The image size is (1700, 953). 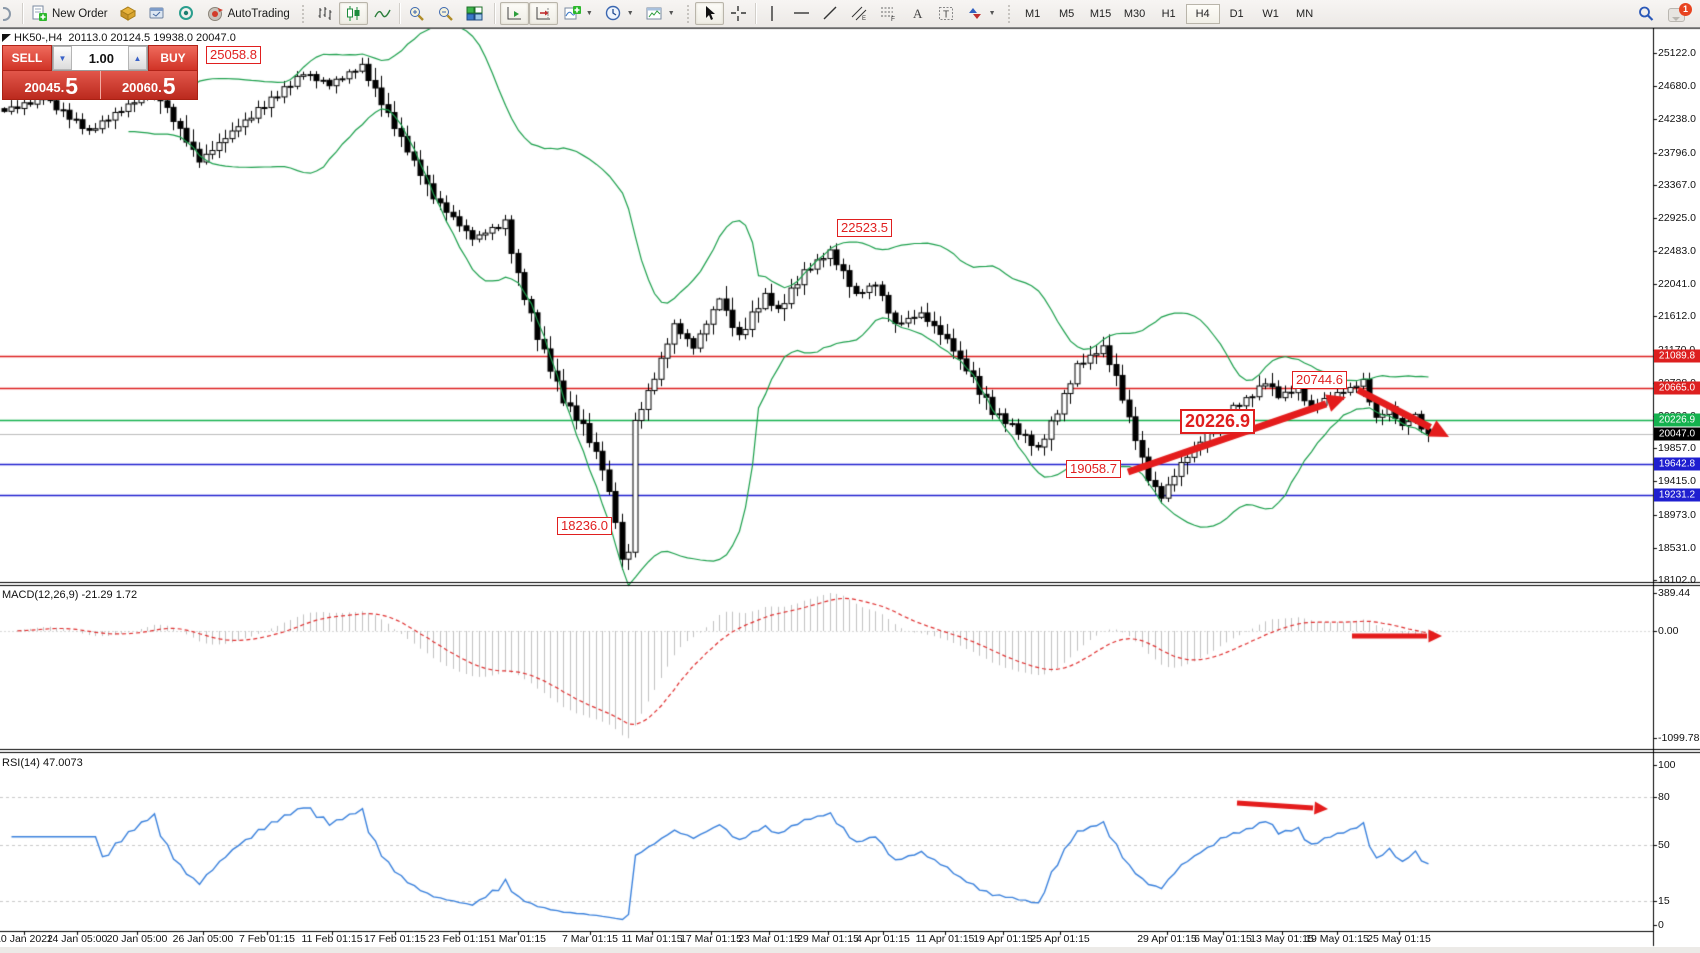 What do you see at coordinates (173, 58) in the screenshot?
I see `buy-button: BUY` at bounding box center [173, 58].